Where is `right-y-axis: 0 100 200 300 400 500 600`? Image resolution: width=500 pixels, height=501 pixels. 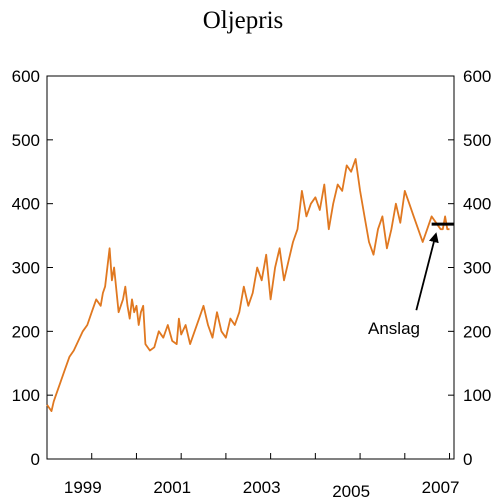
right-y-axis: 0 100 200 300 400 500 600 is located at coordinates (469, 268).